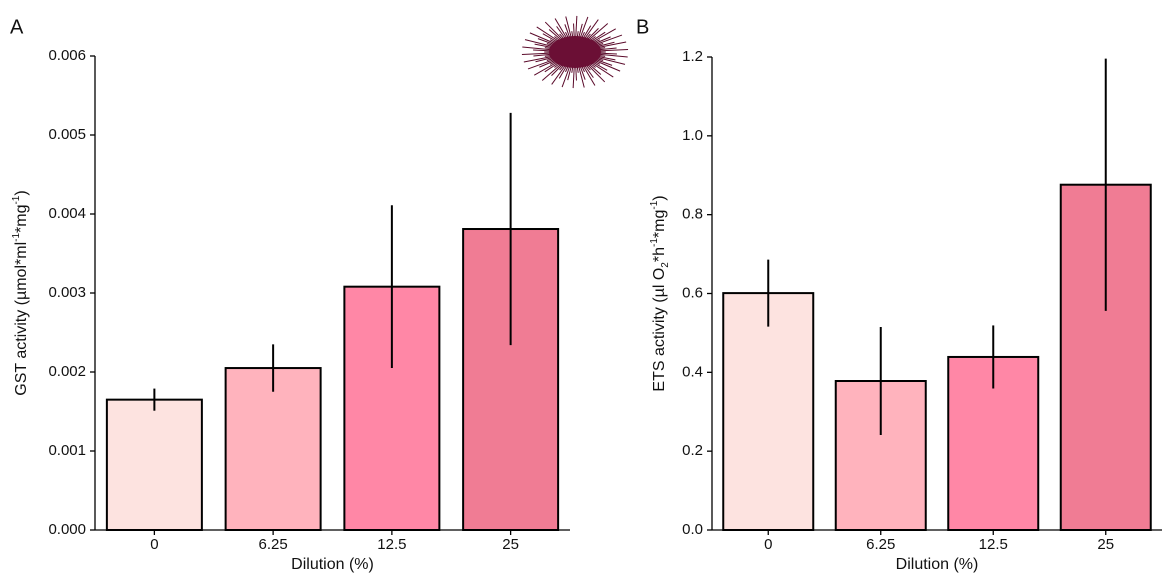 This screenshot has height=575, width=1168. Describe the element at coordinates (692, 292) in the screenshot. I see `y-tick-label: 0.6` at that location.